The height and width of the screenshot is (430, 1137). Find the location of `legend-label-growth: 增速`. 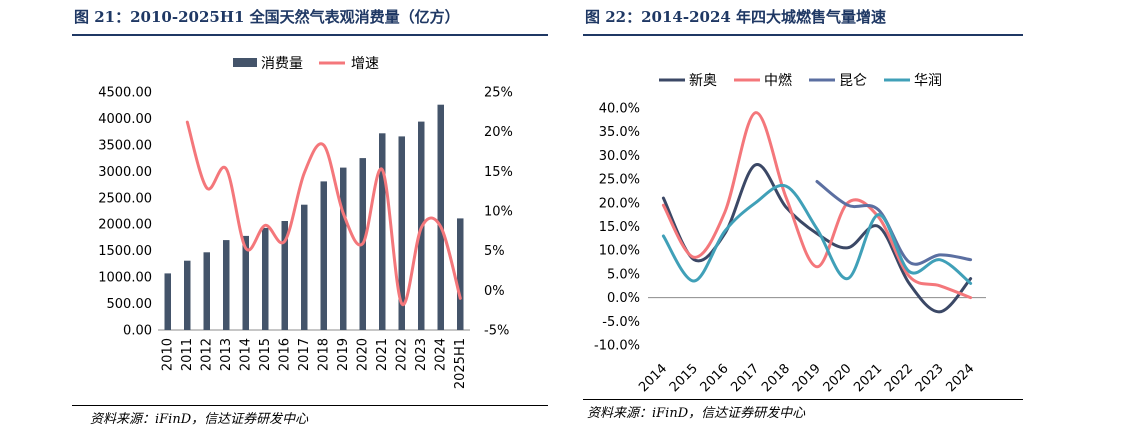

legend-label-growth: 增速 is located at coordinates (365, 64).